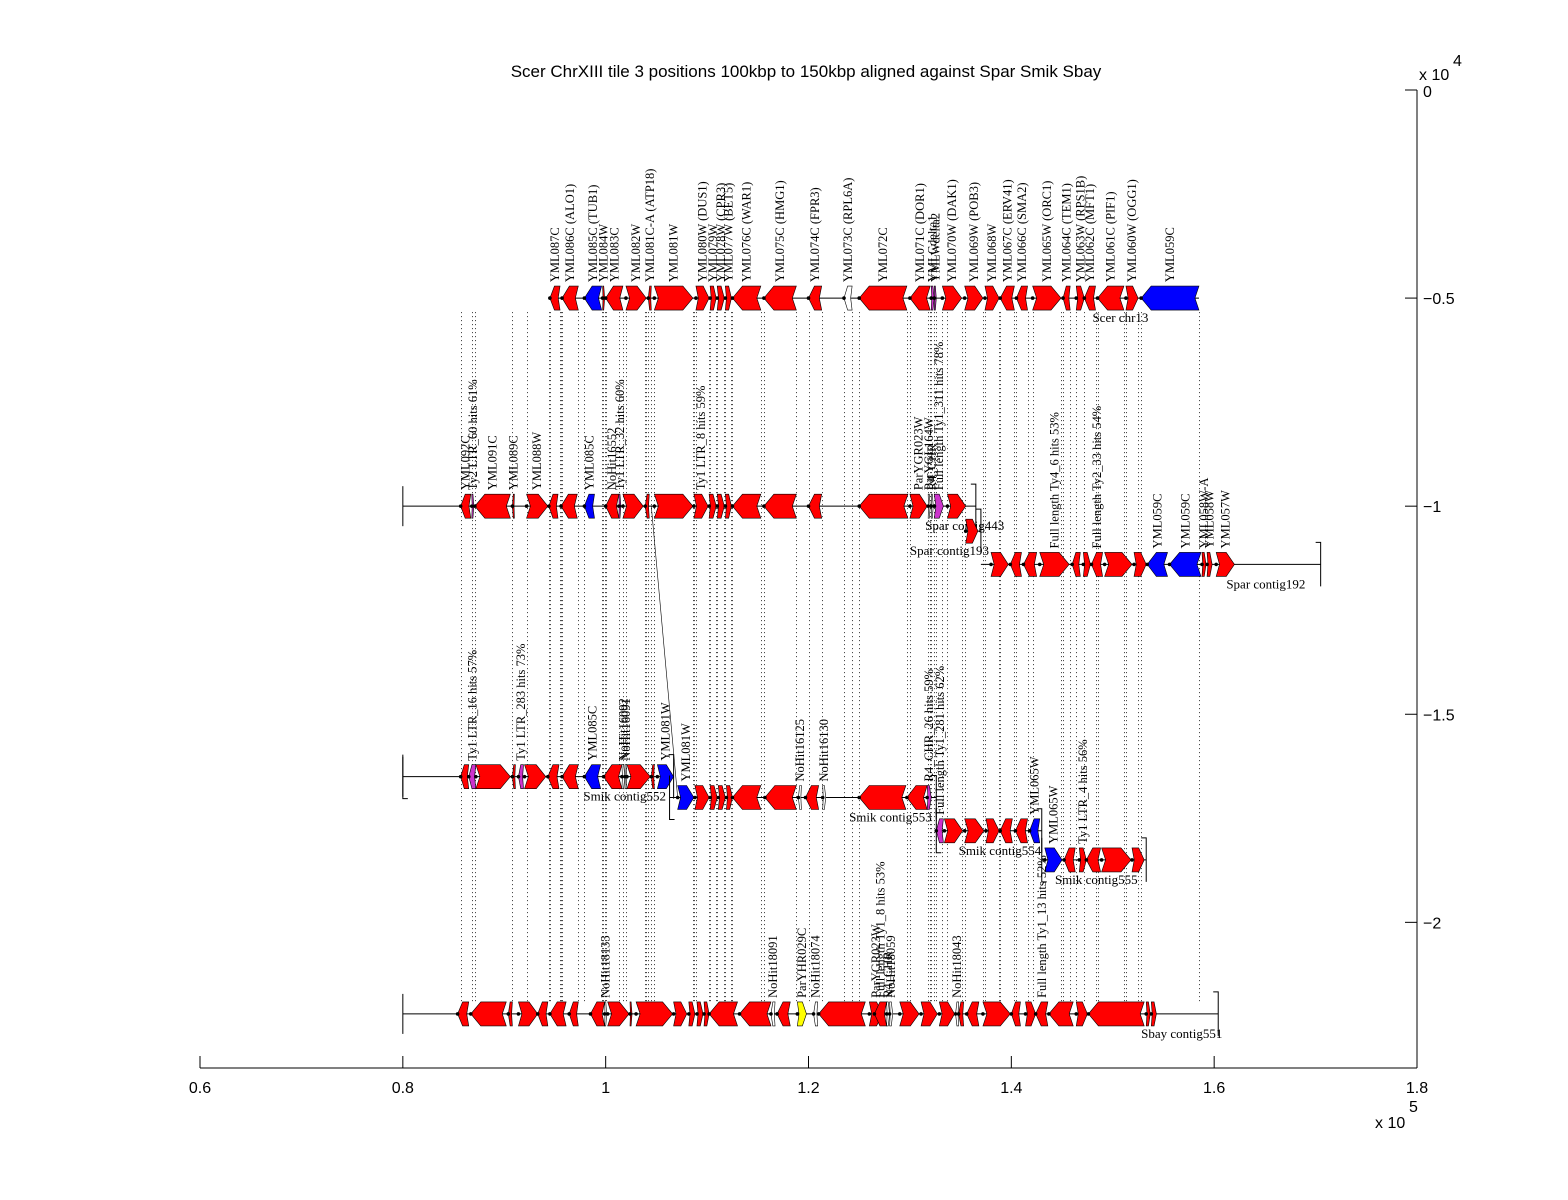 This screenshot has width=1568, height=1200. Describe the element at coordinates (1053, 814) in the screenshot. I see `gene-label: YML065W` at that location.